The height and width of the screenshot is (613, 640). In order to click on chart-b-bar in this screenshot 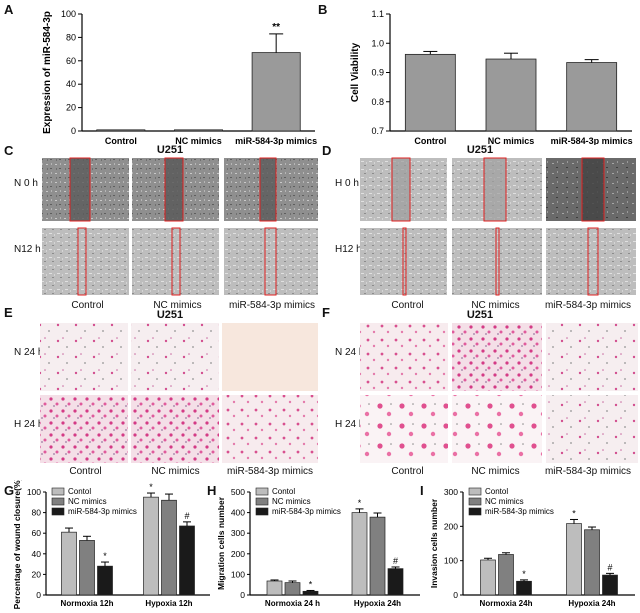, I will do `click(430, 92)`.